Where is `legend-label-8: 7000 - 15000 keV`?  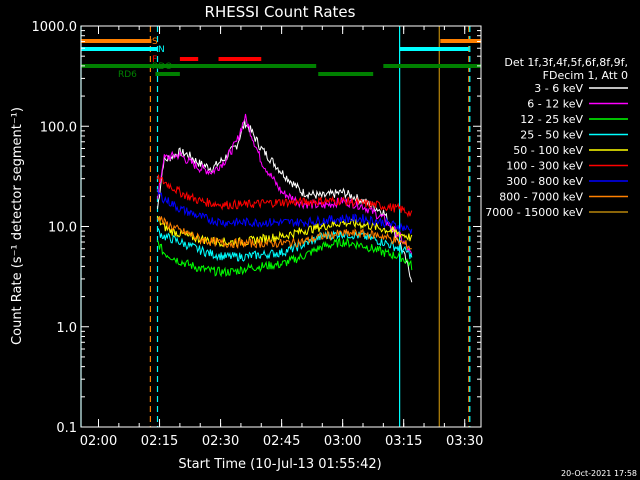
legend-label-8: 7000 - 15000 keV is located at coordinates (534, 212).